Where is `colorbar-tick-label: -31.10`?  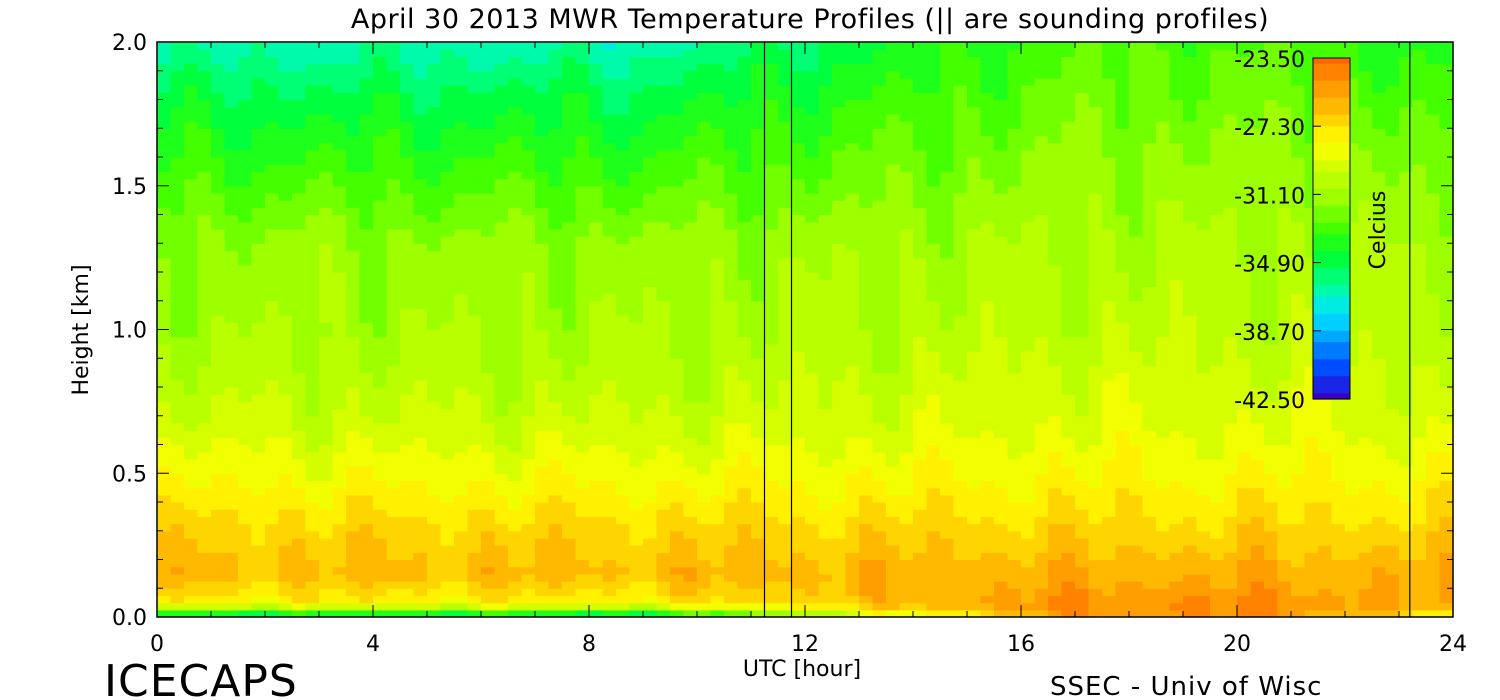
colorbar-tick-label: -31.10 is located at coordinates (1269, 196).